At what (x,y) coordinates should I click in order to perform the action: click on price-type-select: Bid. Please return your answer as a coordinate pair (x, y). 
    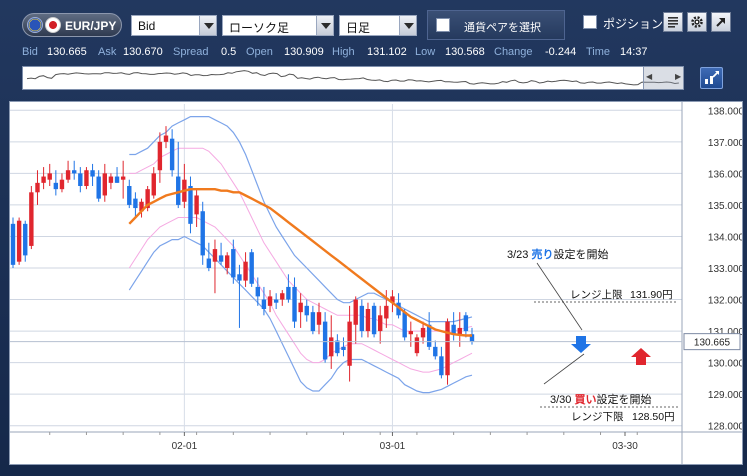
    Looking at the image, I should click on (174, 25).